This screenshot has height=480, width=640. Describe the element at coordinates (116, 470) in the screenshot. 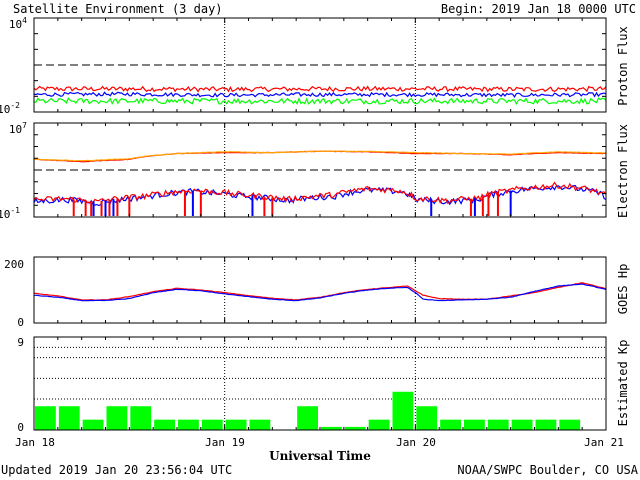

I see `updated-time: Updated 2019 Jan 20 23:56:04 UTC` at that location.